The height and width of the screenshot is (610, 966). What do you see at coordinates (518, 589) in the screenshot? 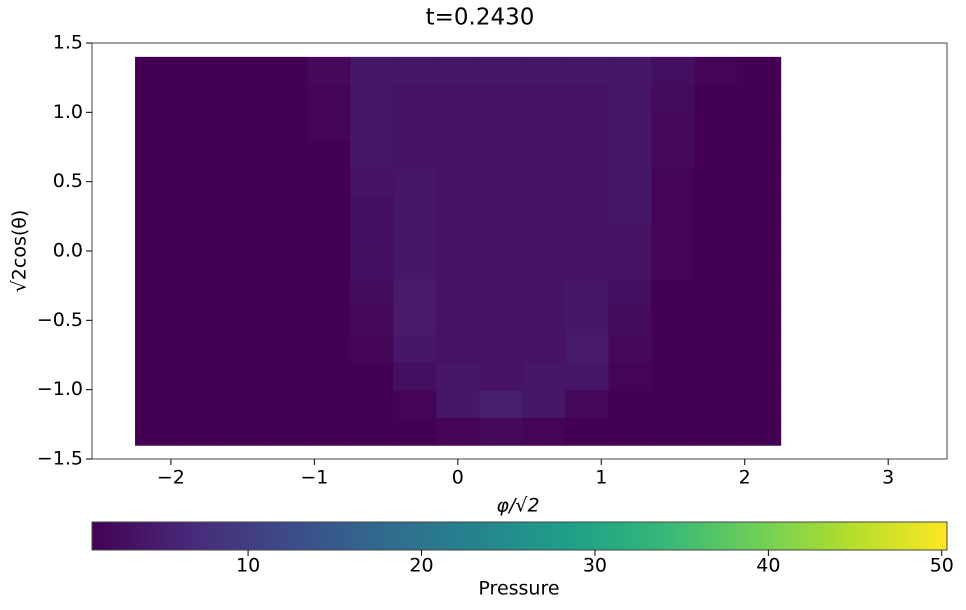
I see `colorbar-label: Pressure` at bounding box center [518, 589].